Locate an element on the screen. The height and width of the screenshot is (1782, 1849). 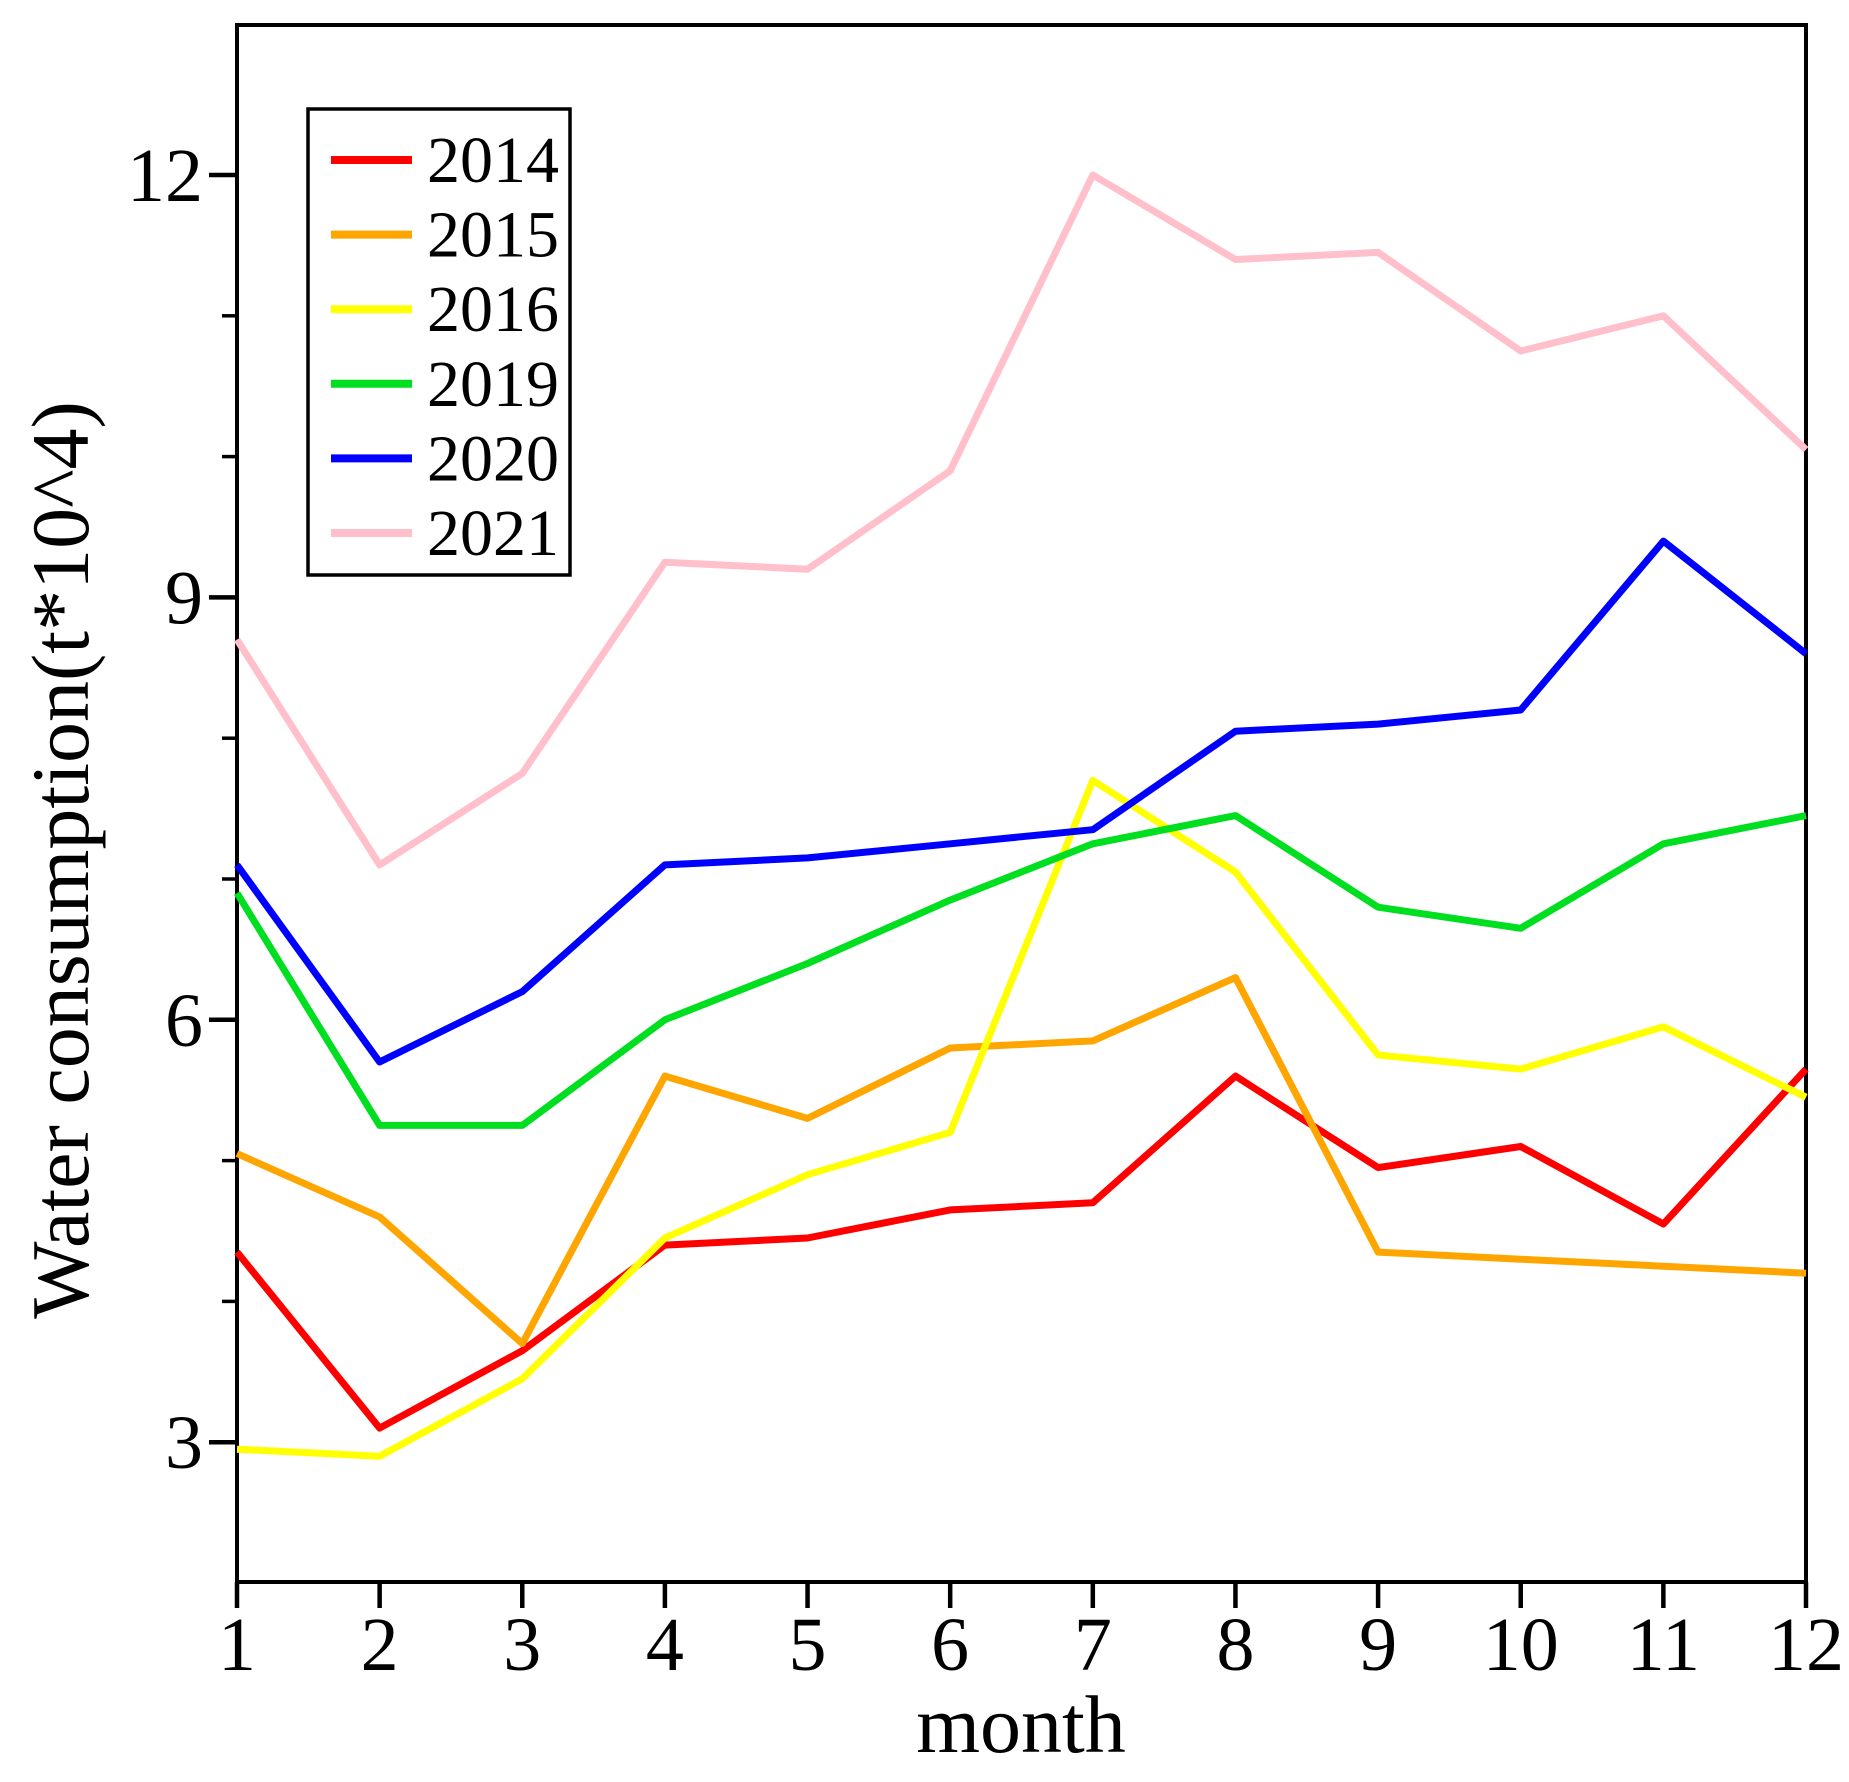
y-tick-label: 9 is located at coordinates (184, 598).